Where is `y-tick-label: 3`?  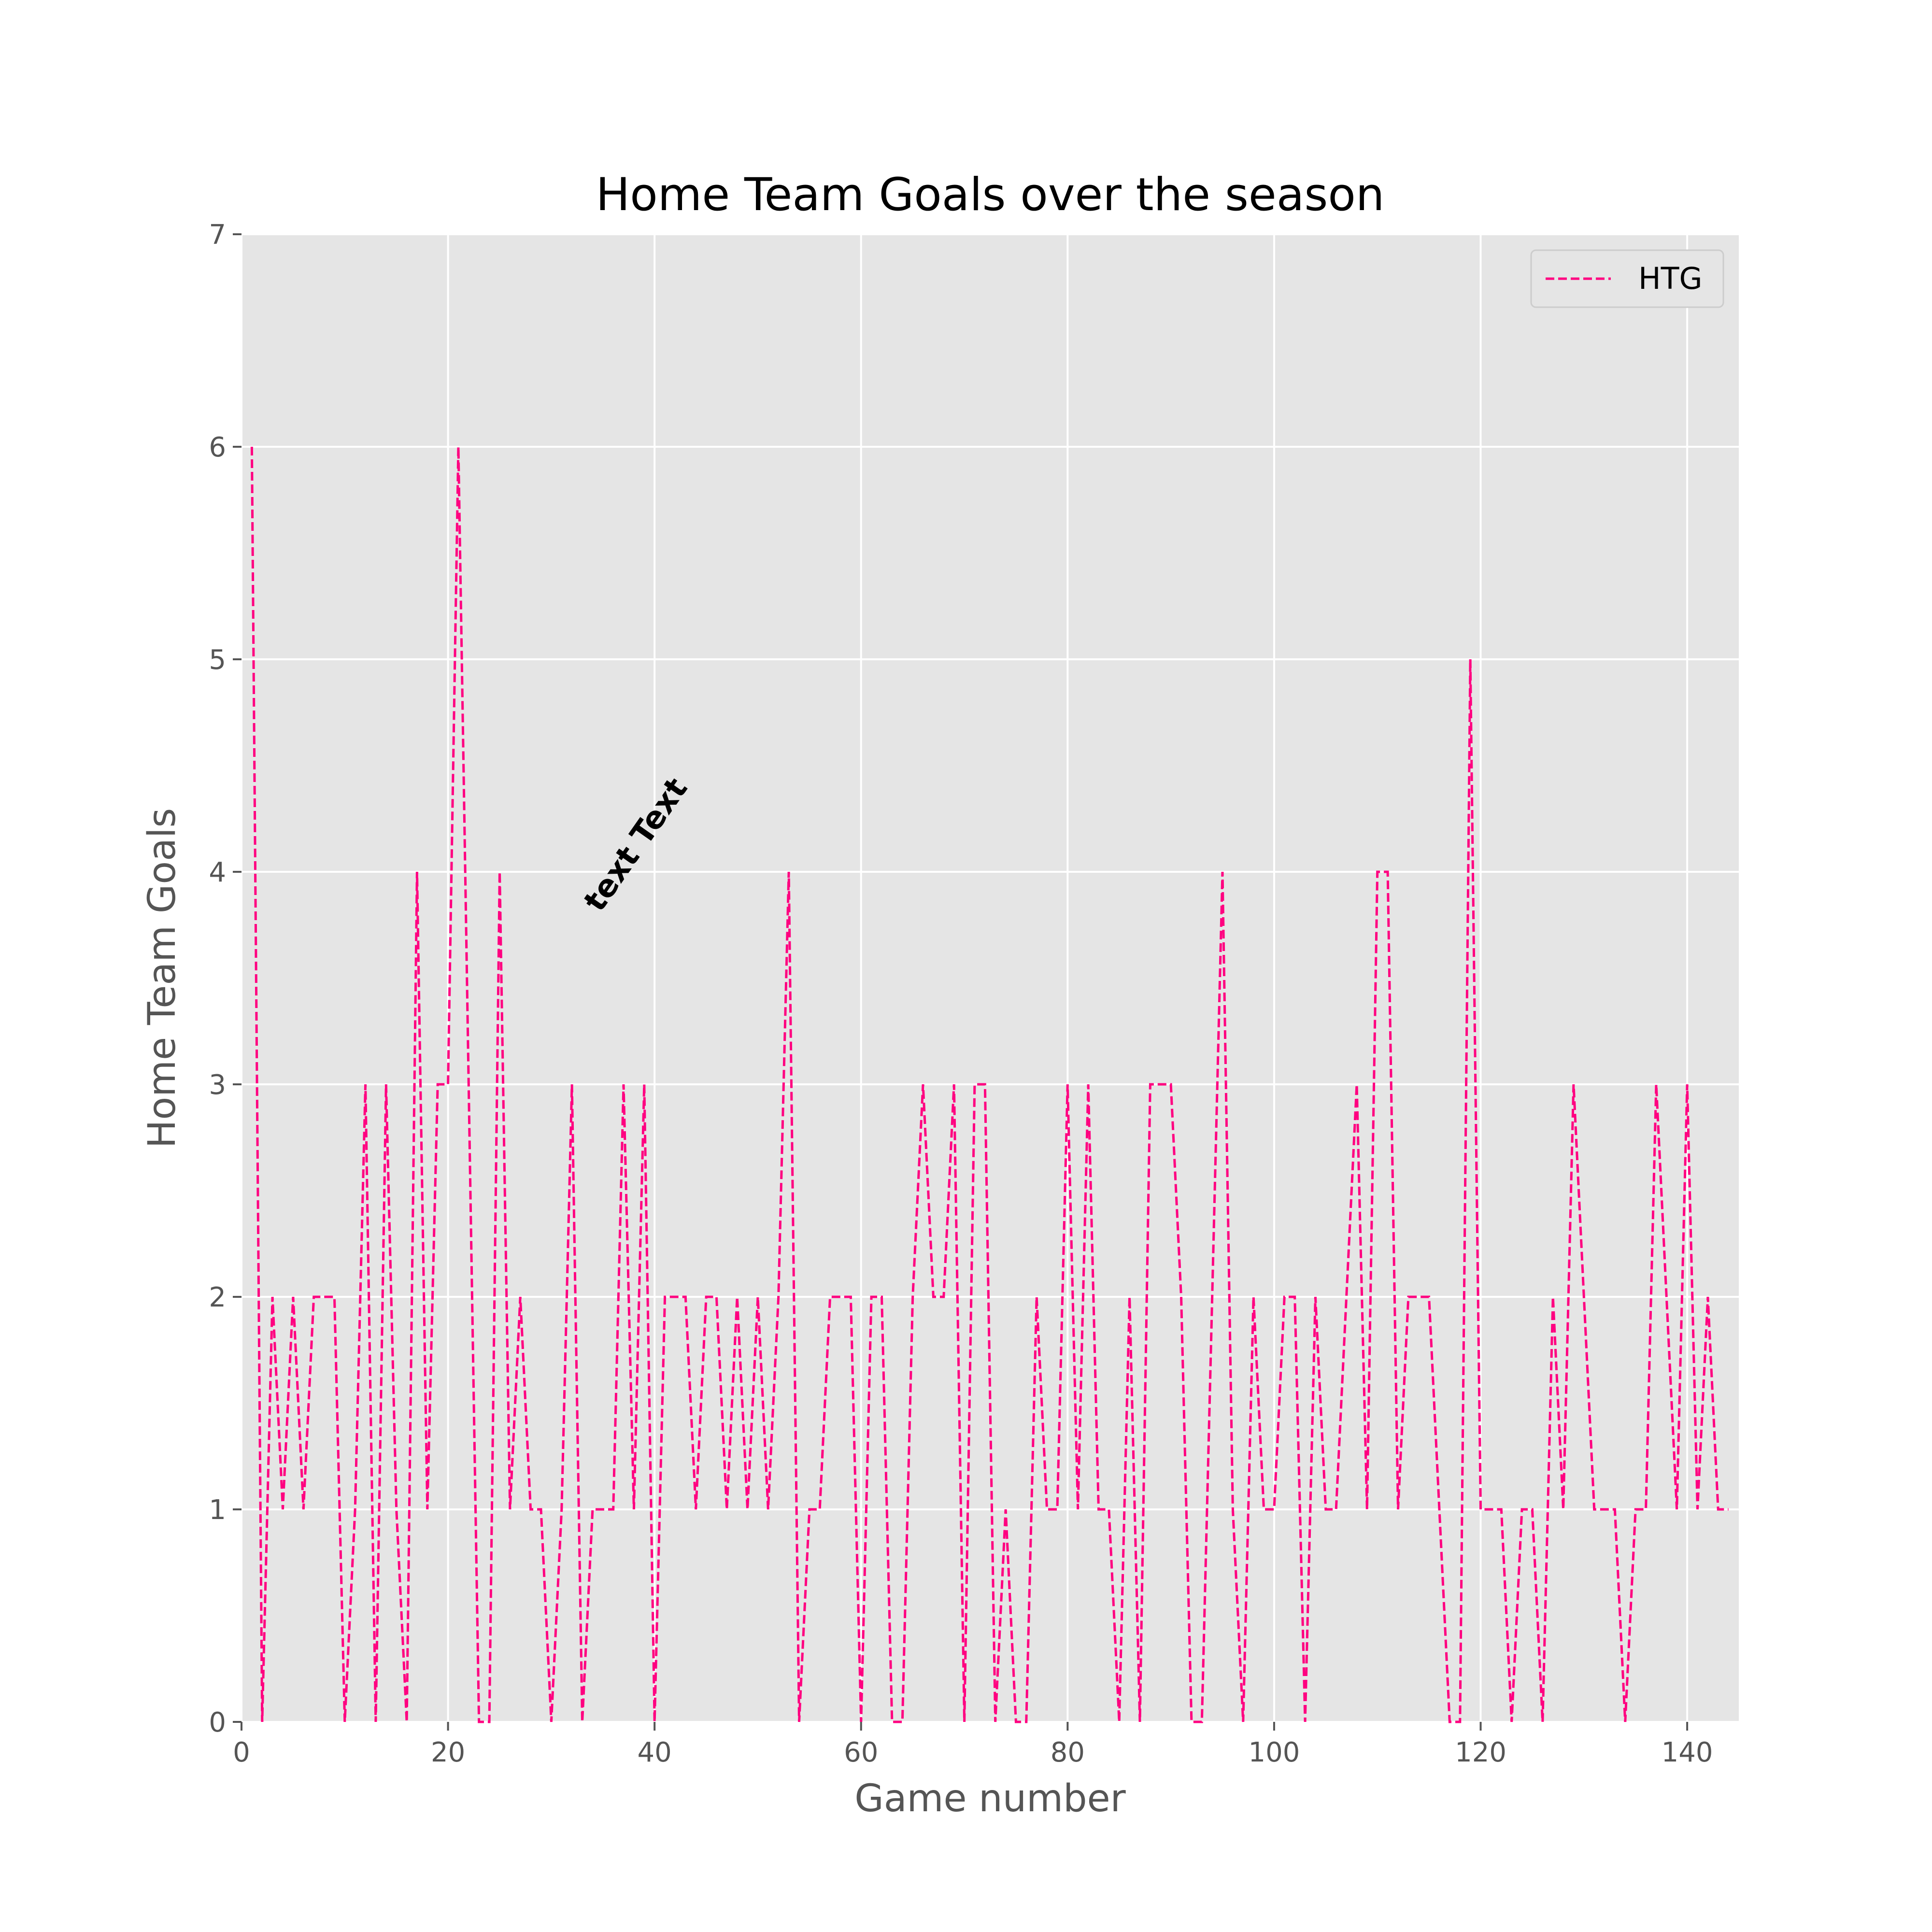 y-tick-label: 3 is located at coordinates (217, 1085).